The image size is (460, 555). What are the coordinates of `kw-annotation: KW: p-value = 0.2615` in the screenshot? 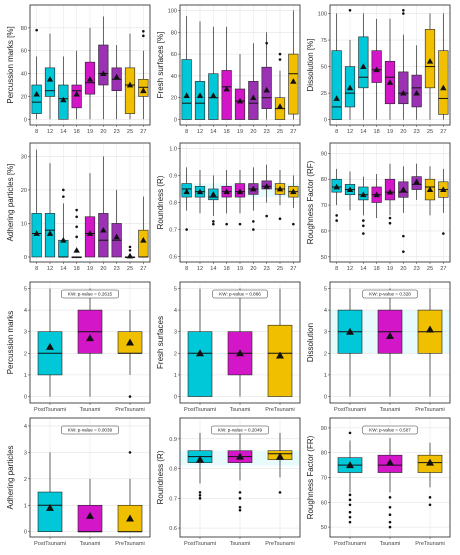 It's located at (90, 294).